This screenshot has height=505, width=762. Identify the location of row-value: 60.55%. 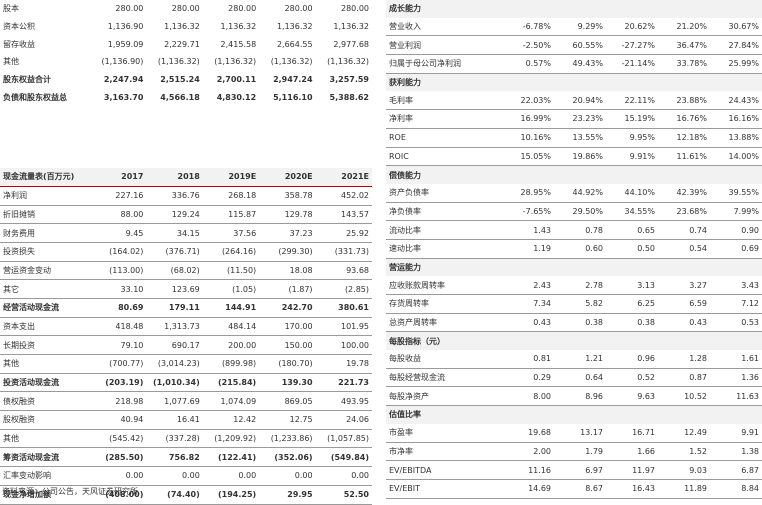
(580, 45).